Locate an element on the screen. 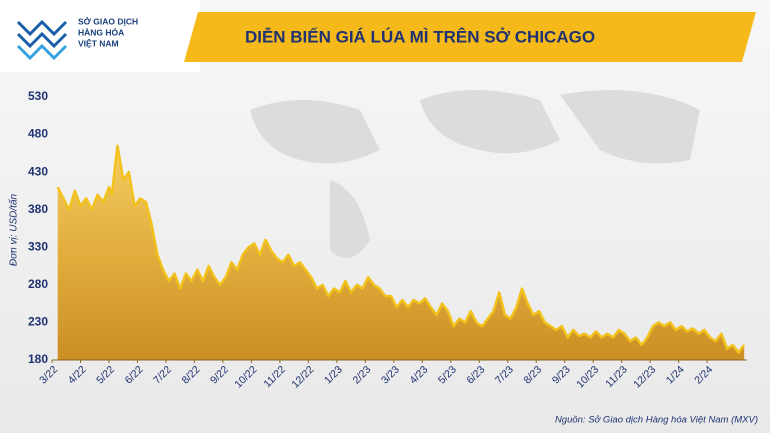 This screenshot has height=433, width=770. y-tick-label: 180 is located at coordinates (38, 359).